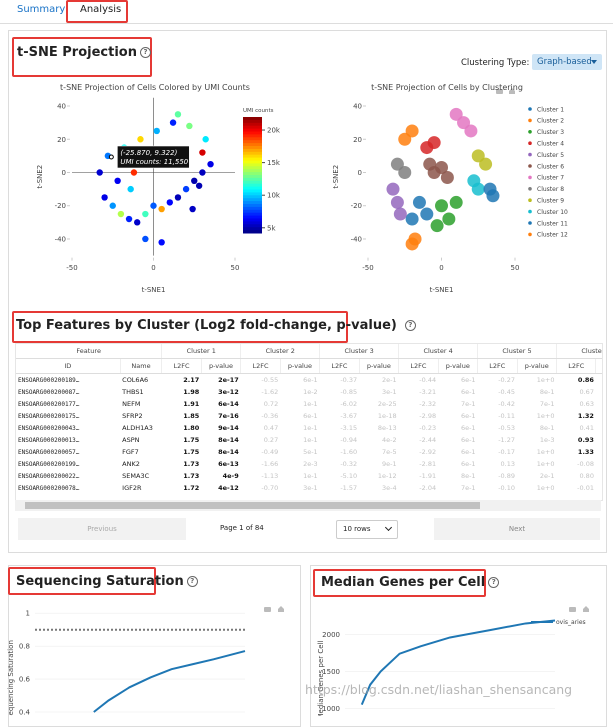 The image size is (613, 727). What do you see at coordinates (258, 111) in the screenshot?
I see `colorbar-title: UMI counts` at bounding box center [258, 111].